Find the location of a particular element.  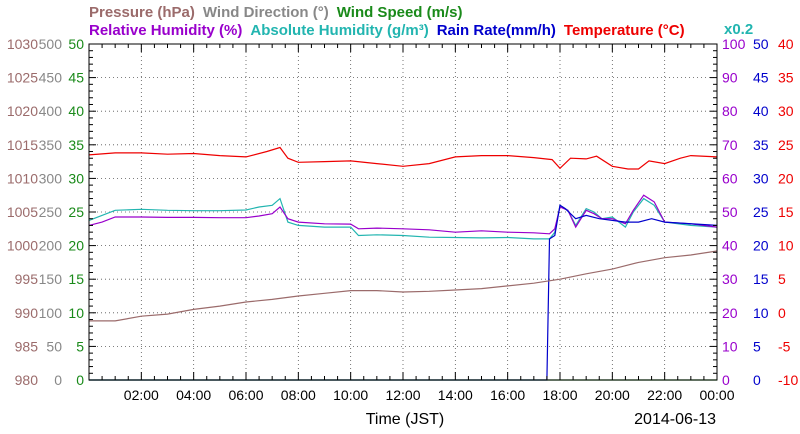

tick-label-rain-rate: 25 is located at coordinates (761, 212).